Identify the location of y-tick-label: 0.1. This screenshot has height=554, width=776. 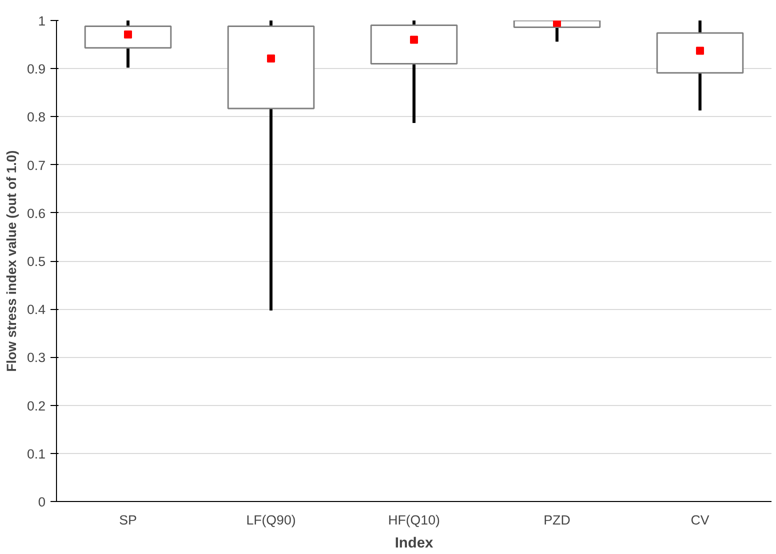
(36, 454).